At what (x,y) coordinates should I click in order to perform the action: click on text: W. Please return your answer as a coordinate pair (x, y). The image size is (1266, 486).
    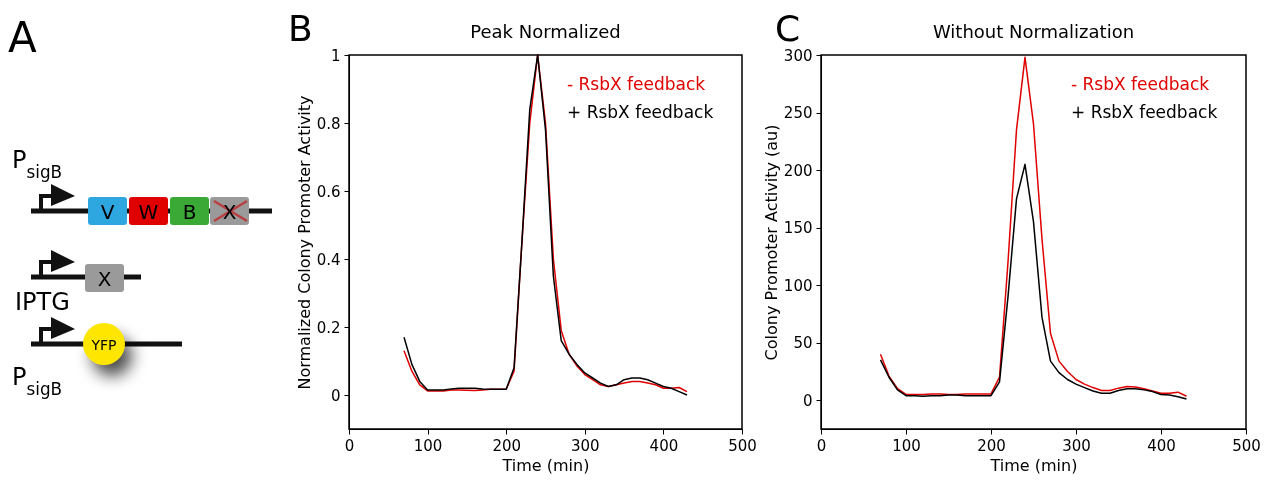
    Looking at the image, I should click on (148, 212).